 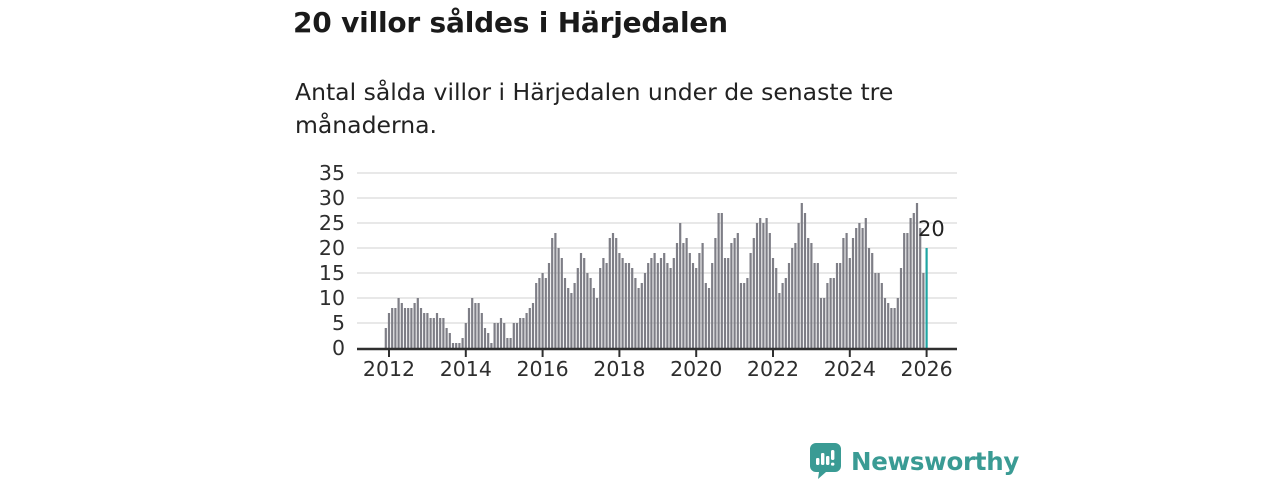 I want to click on y-tick-label: 30, so click(x=331, y=198).